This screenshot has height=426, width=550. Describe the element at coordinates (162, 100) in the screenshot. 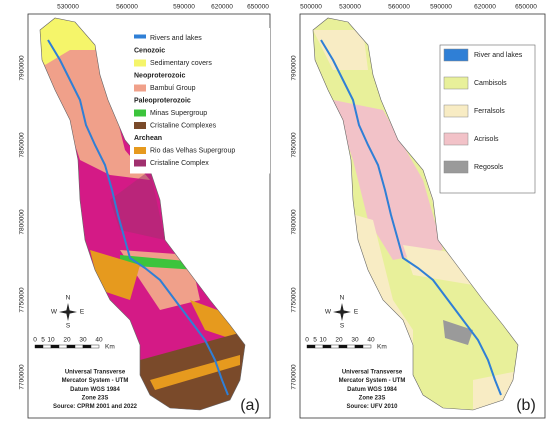

I see `legend-heading: Paleoproterozoic` at that location.